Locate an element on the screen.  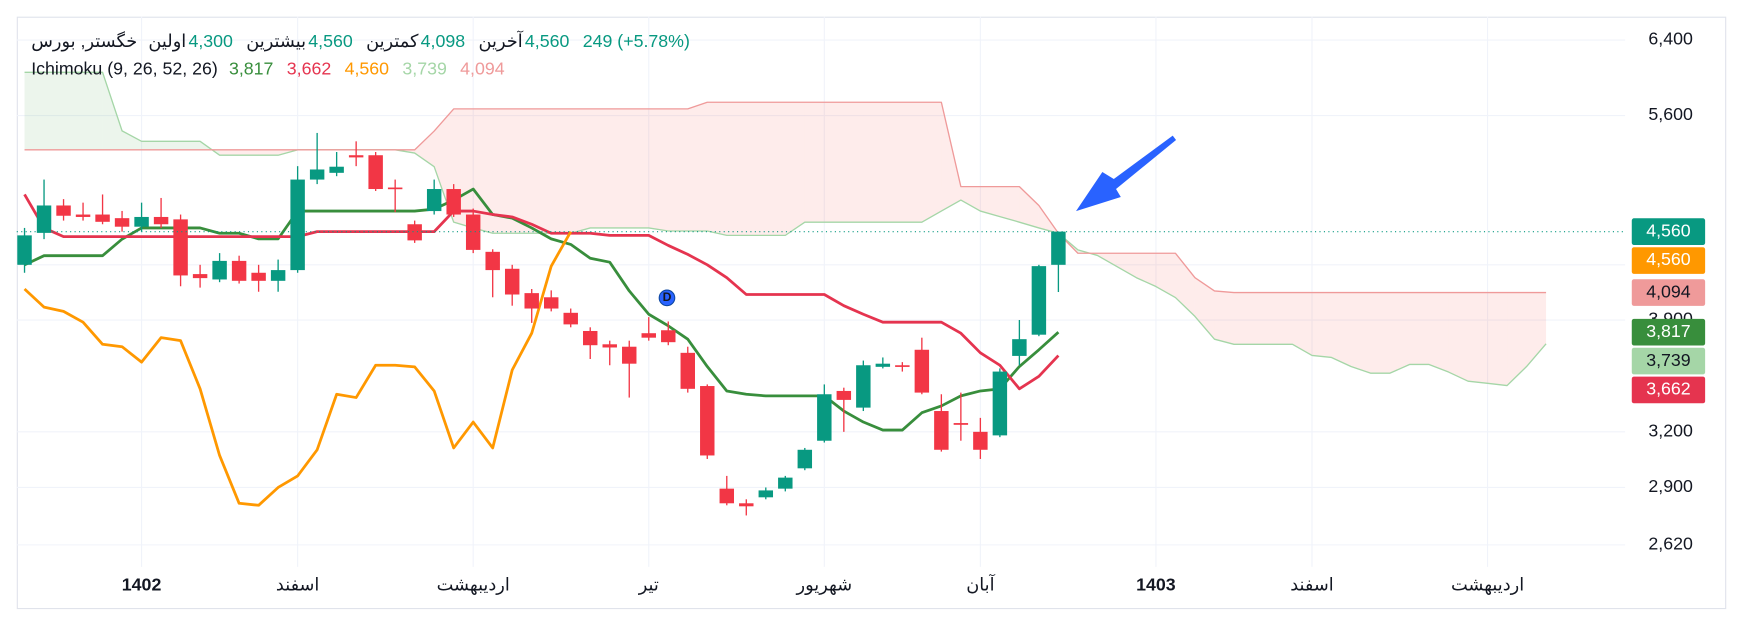
legend-text: 4,094 is located at coordinates (482, 69).